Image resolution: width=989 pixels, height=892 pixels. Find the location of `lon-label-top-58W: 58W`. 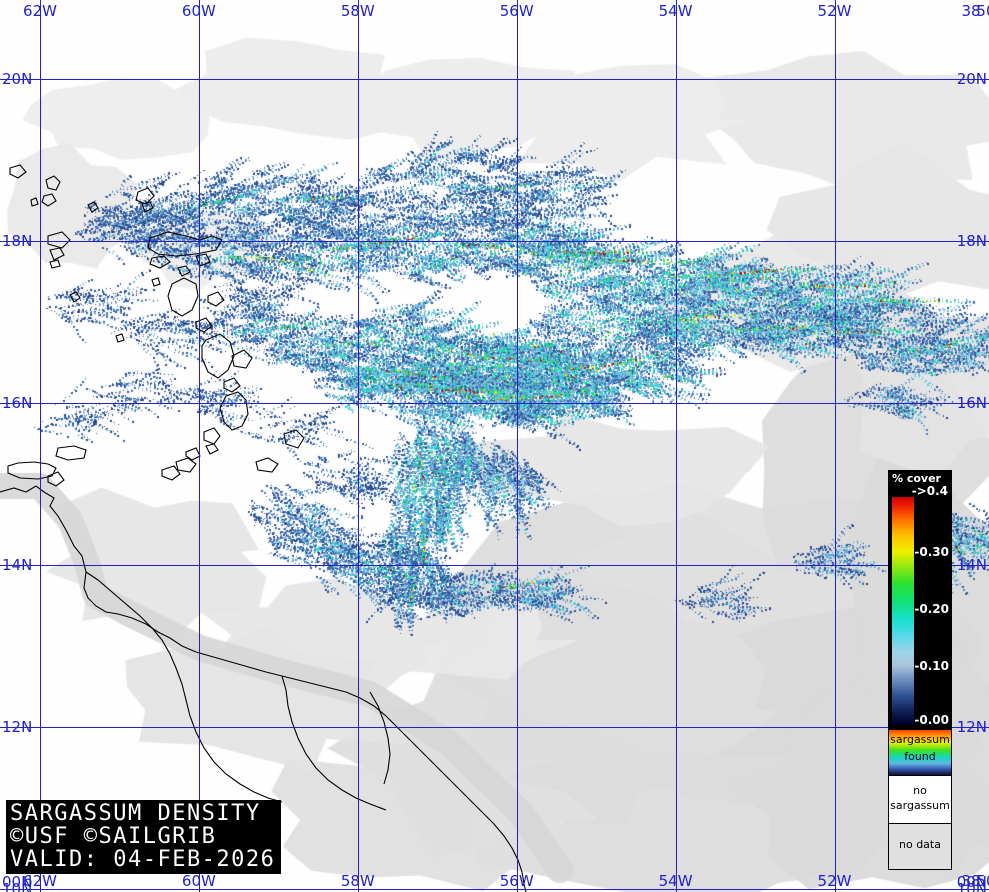

lon-label-top-58W: 58W is located at coordinates (357, 11).